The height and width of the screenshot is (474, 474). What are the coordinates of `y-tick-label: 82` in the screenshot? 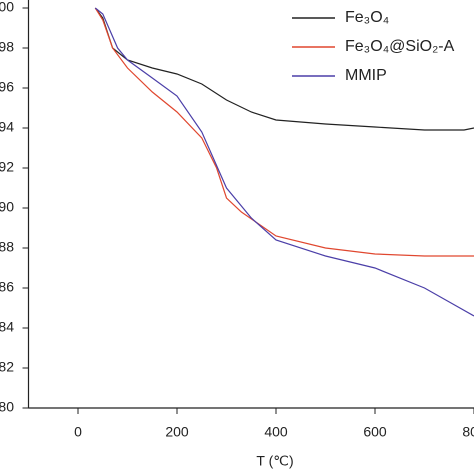 It's located at (7, 367).